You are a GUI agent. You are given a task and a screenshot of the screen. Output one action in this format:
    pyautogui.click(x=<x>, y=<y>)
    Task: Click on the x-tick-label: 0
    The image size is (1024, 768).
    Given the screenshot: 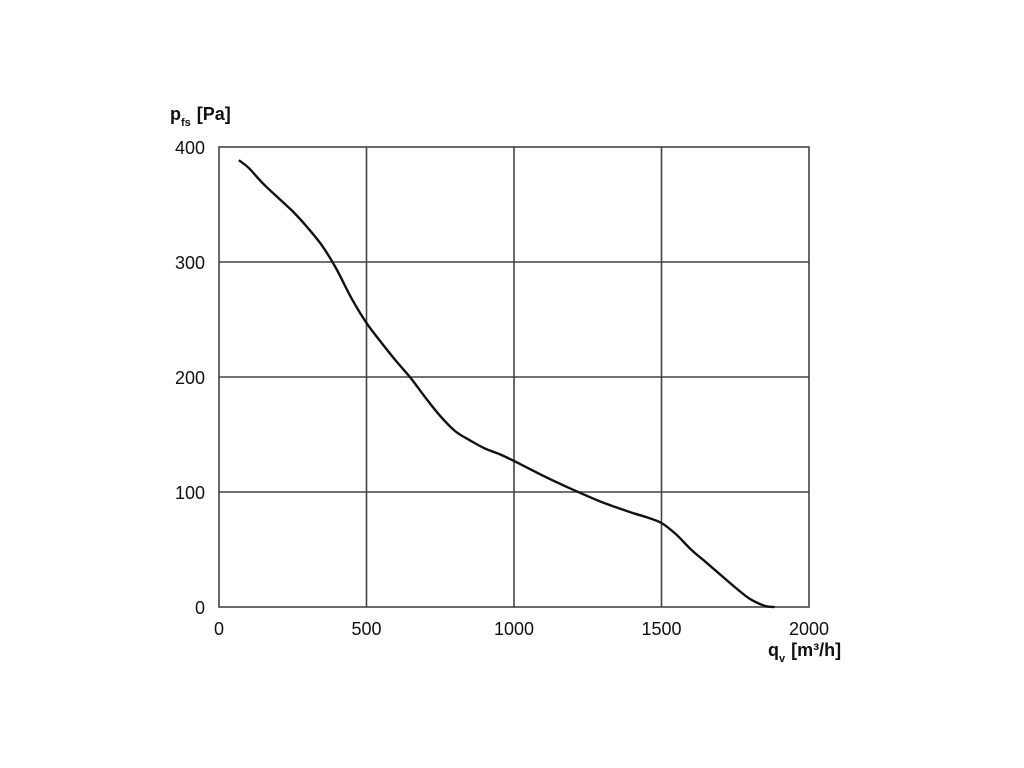 What is the action you would take?
    pyautogui.click(x=219, y=629)
    